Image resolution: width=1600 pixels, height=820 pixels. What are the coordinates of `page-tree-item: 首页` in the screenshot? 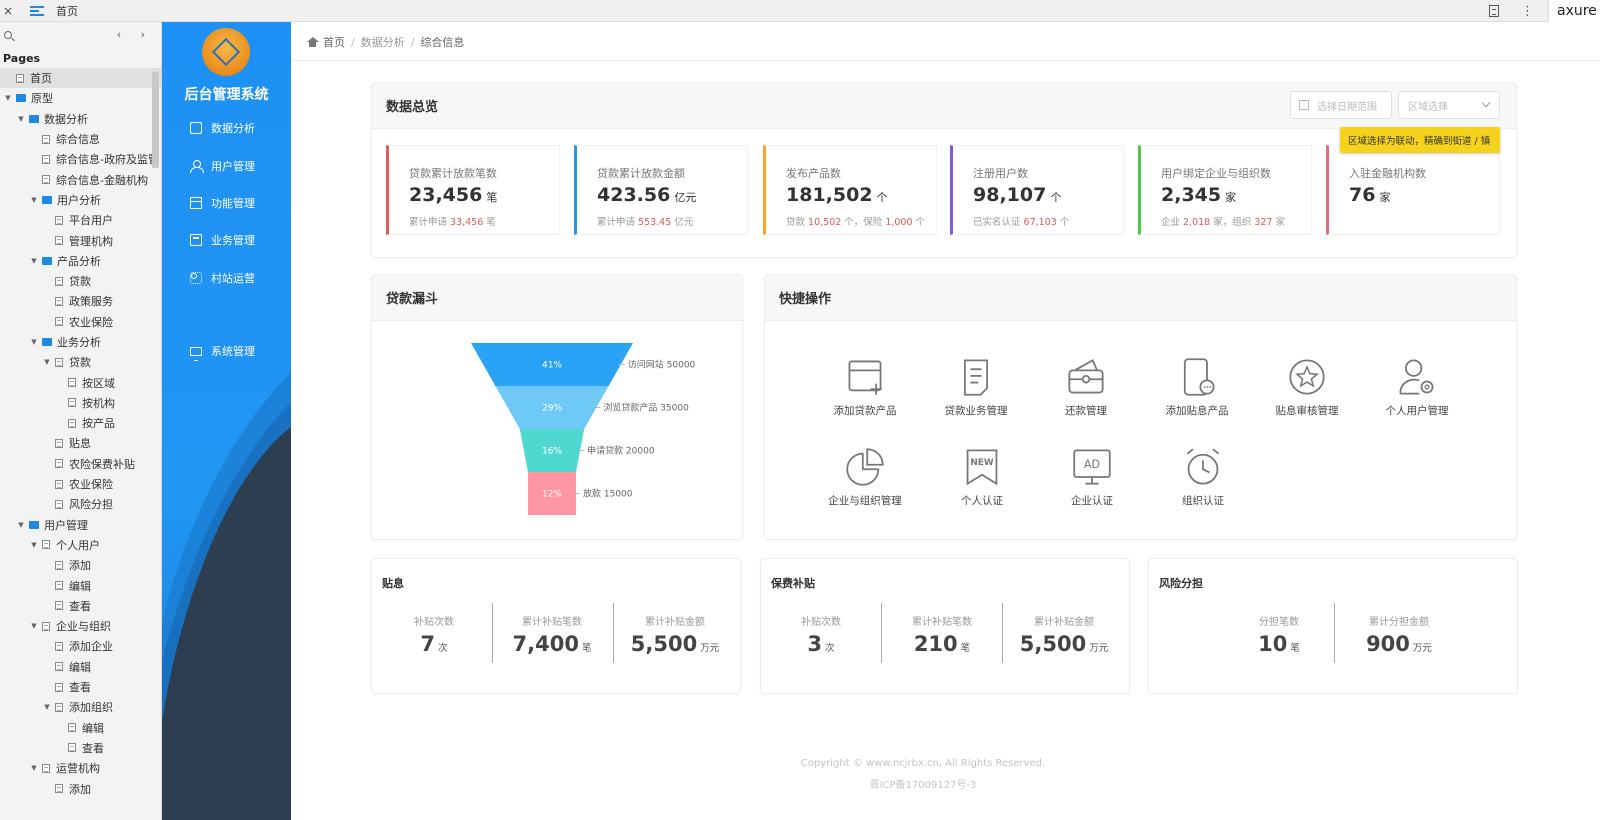 It's located at (80, 78).